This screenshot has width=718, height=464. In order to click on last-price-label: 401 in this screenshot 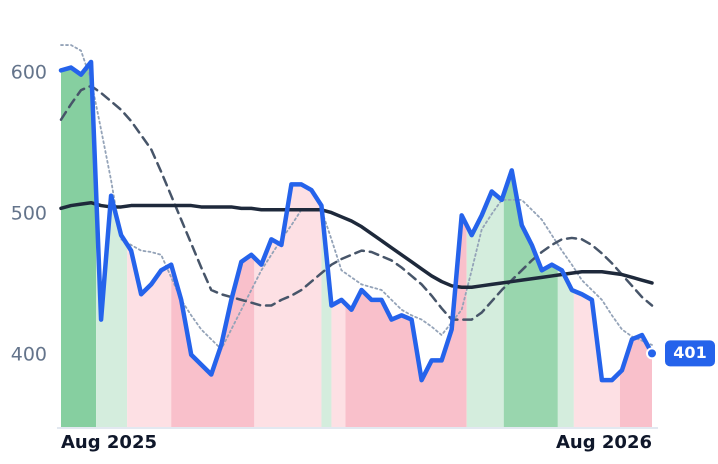, I will do `click(689, 352)`.